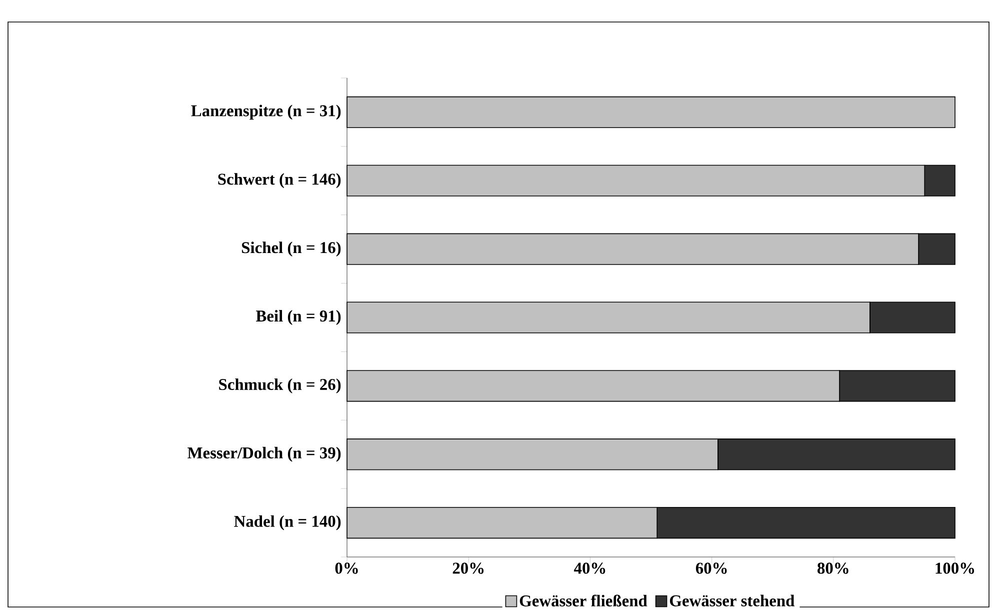  I want to click on y-tick-label: Sichel (n = 16), so click(291, 249).